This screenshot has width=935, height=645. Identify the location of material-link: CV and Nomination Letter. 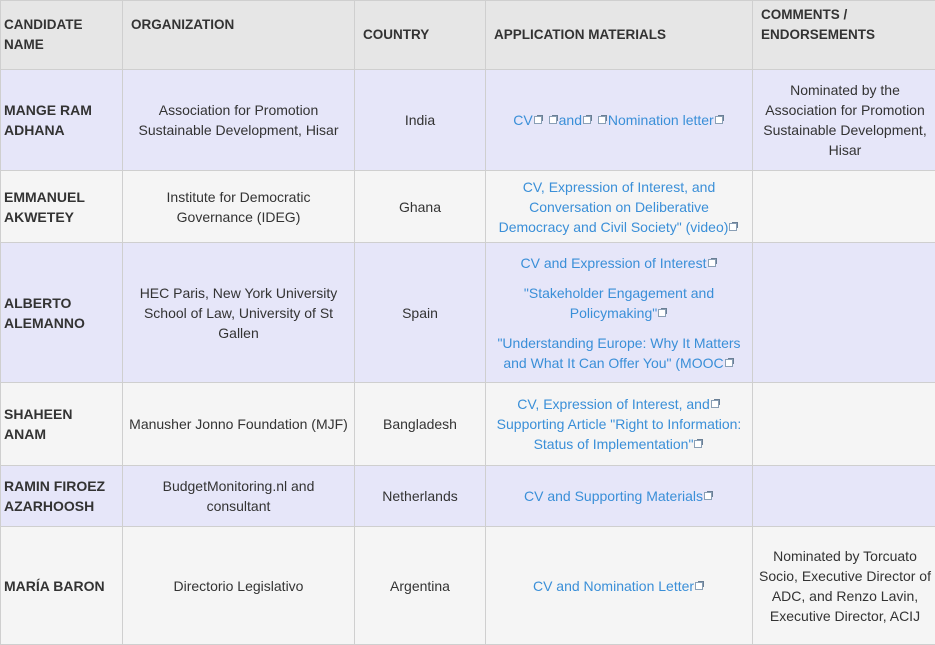
(613, 586).